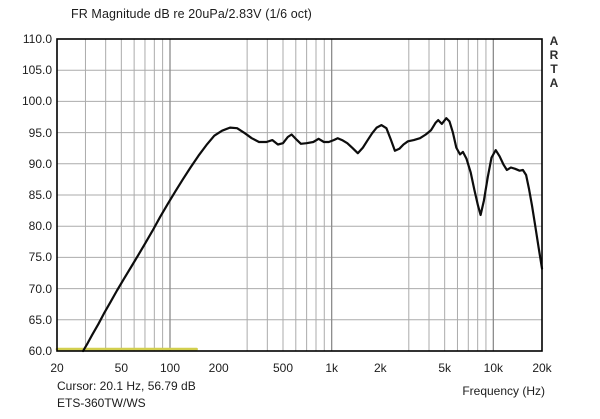 This screenshot has height=419, width=600. I want to click on y-tick-label: 65.0, so click(40, 319).